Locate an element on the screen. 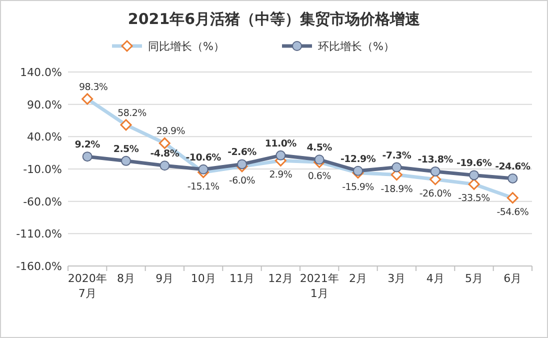 Image resolution: width=548 pixels, height=338 pixels. data-label: -12.9% is located at coordinates (358, 159).